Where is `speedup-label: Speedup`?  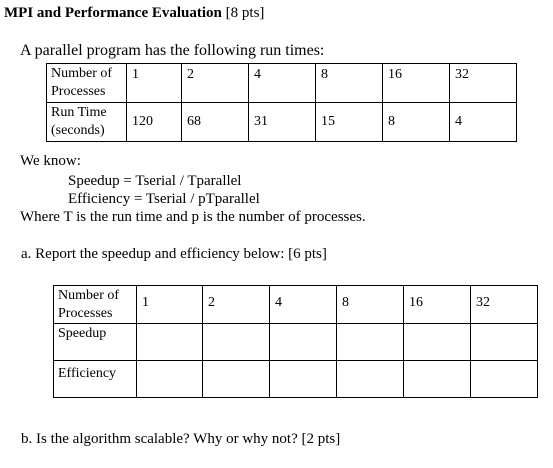
speedup-label: Speedup is located at coordinates (82, 333).